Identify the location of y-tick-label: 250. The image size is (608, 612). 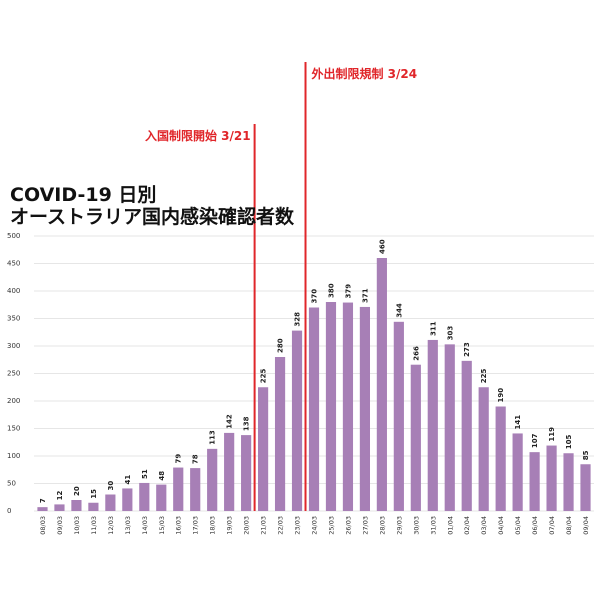
(13, 374).